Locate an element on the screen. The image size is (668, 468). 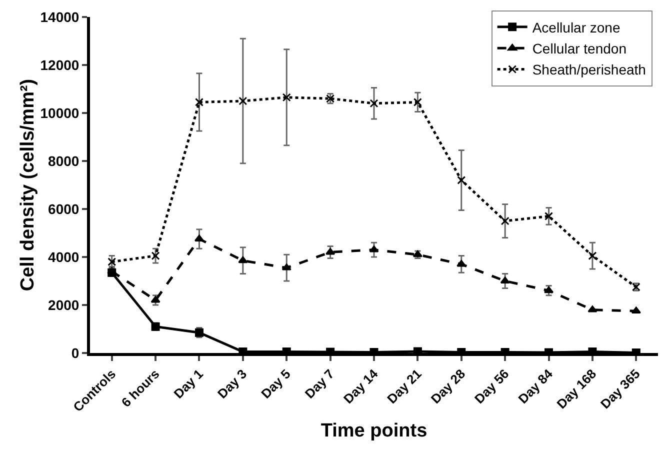
x-axis-title: Time points is located at coordinates (374, 431).